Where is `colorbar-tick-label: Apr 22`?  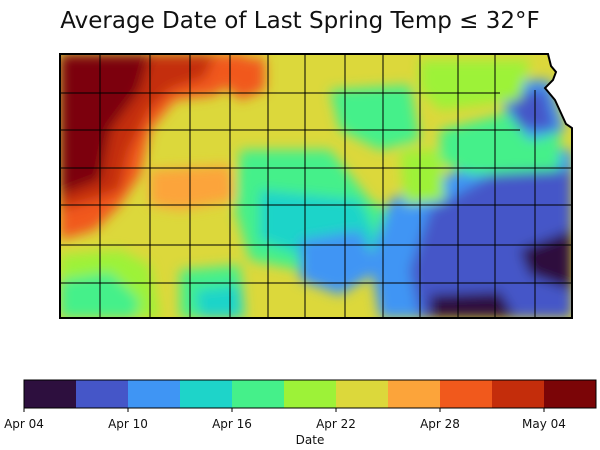 colorbar-tick-label: Apr 22 is located at coordinates (336, 424).